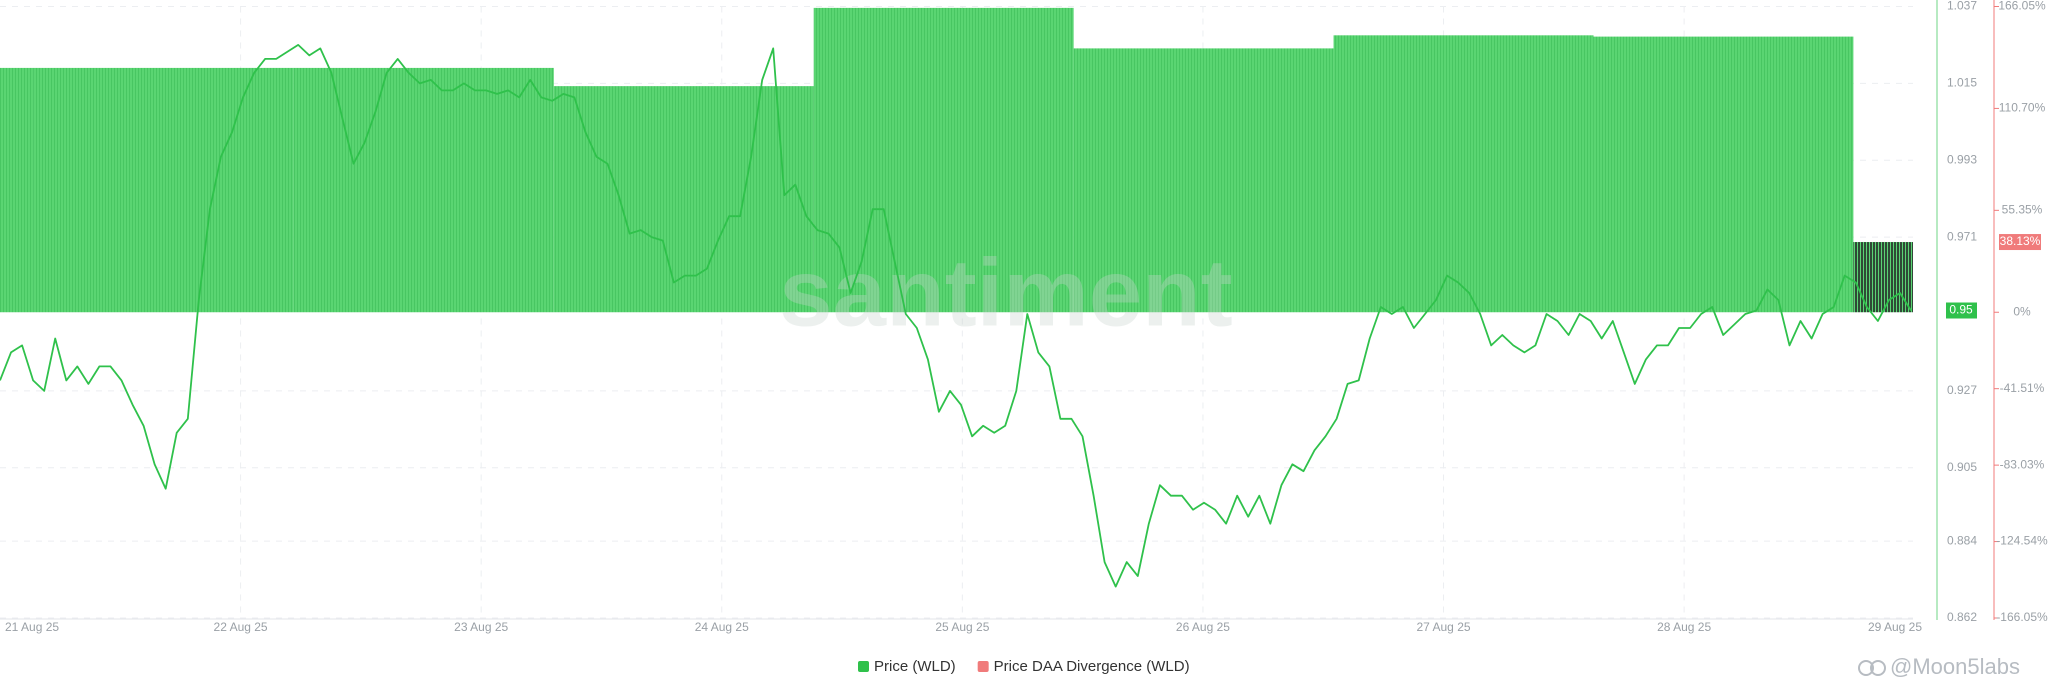 The width and height of the screenshot is (2048, 693). What do you see at coordinates (241, 627) in the screenshot?
I see `x-tick-label: 22 Aug 25` at bounding box center [241, 627].